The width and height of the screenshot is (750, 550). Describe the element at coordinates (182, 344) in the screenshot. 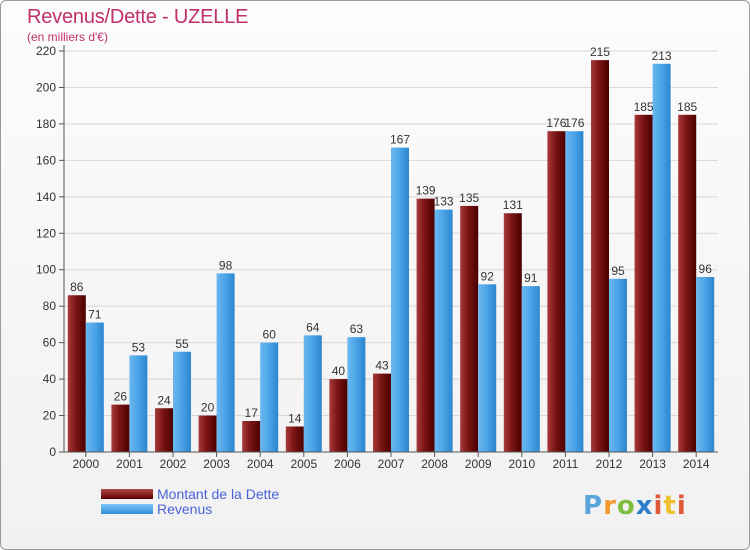

I see `revenue-value-label: 55` at that location.